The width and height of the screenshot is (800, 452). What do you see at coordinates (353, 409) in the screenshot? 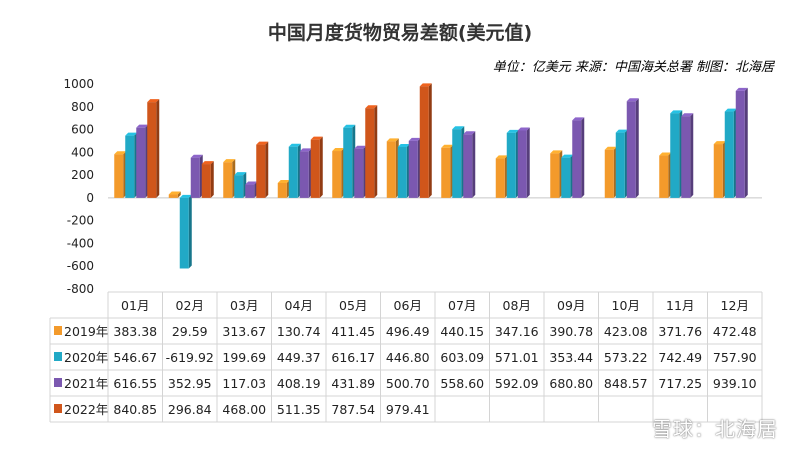
I see `data-label: 787.54` at bounding box center [353, 409].